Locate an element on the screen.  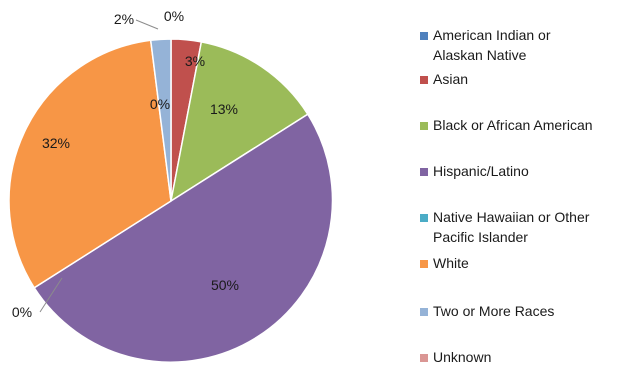
legend-item-asian: Asian is located at coordinates (444, 79).